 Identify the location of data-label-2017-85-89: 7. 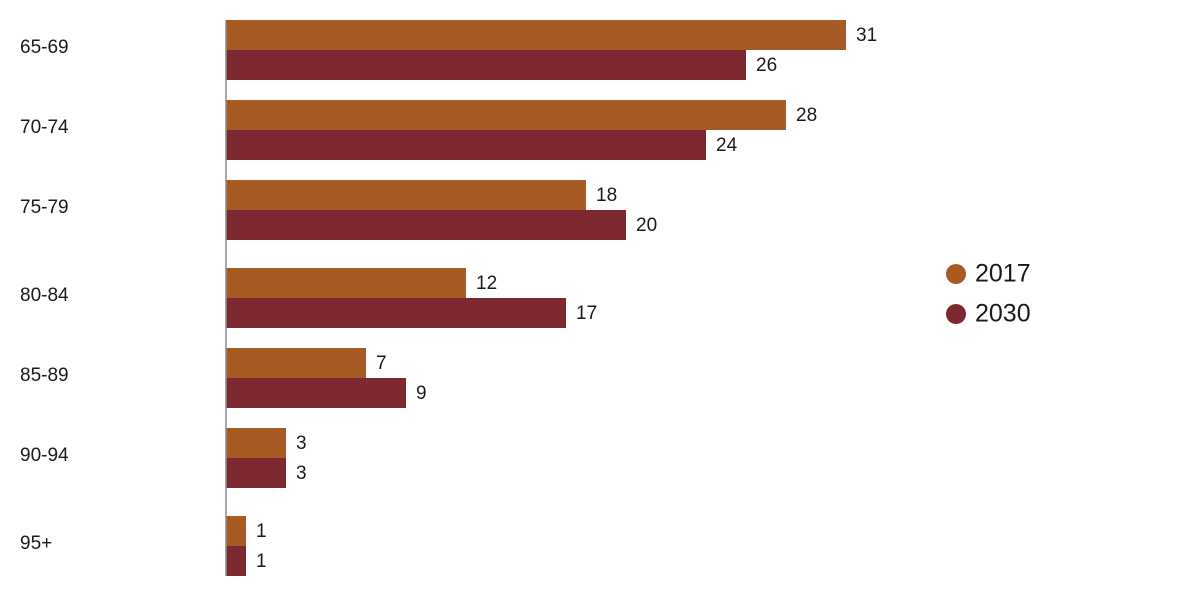
(381, 363).